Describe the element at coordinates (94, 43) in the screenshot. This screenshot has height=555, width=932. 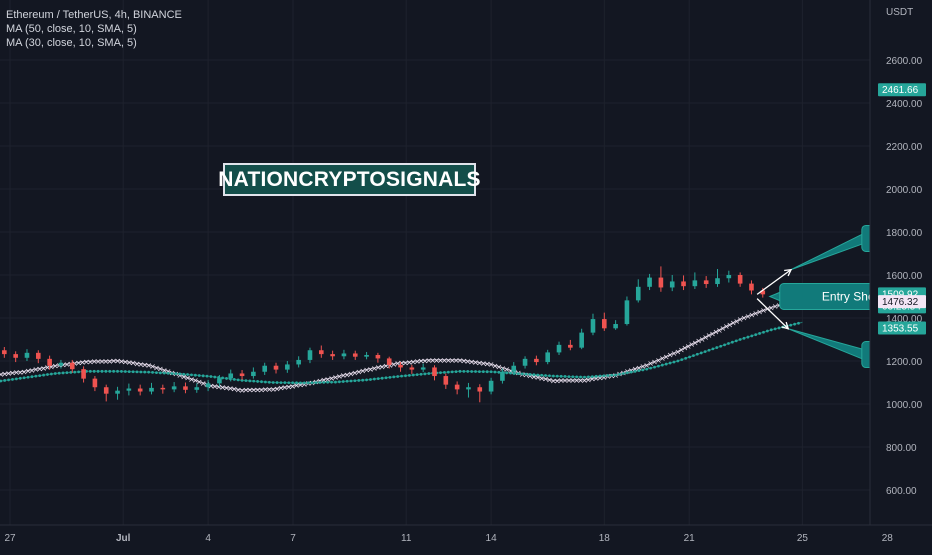
I see `ma-30-legend: MA (30, close, 10, SMA, 5)` at that location.